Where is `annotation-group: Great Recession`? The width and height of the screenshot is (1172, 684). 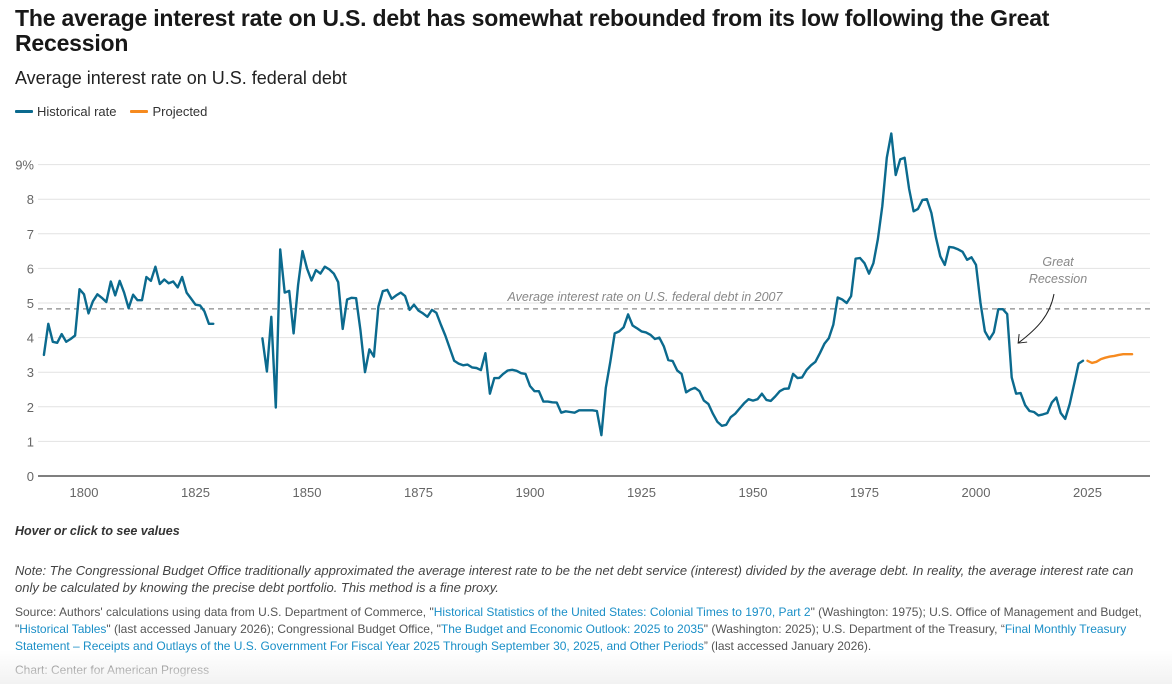 annotation-group: Great Recession is located at coordinates (1052, 299).